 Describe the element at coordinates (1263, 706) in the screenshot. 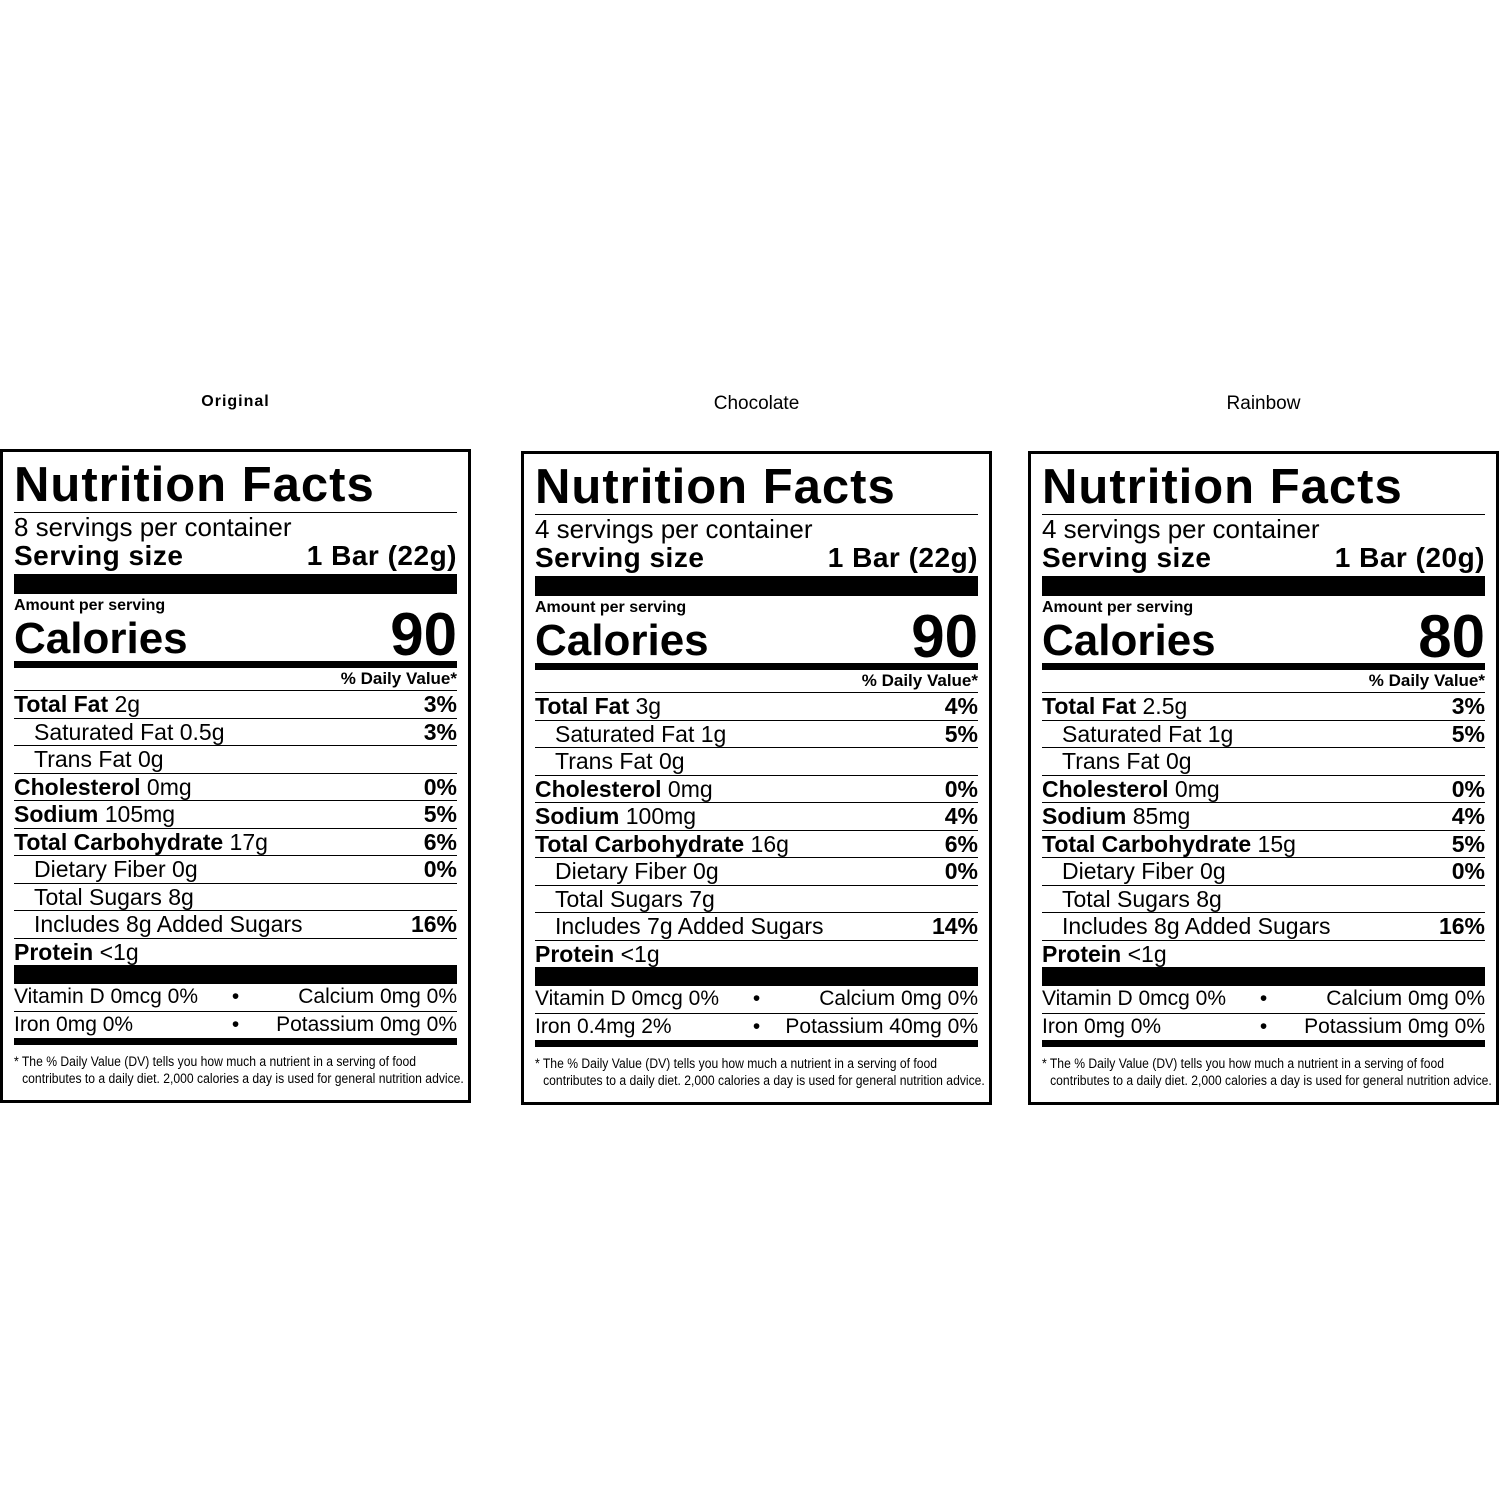

I see `nutrient-row: Total Fat 2.5g 3%` at that location.